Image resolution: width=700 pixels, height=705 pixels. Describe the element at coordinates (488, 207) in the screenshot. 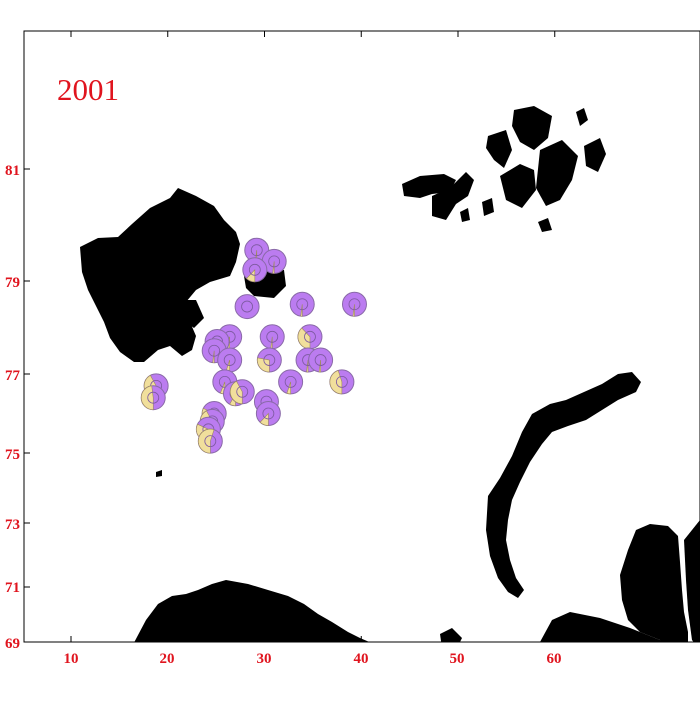

I see `franz-josef-islet-b` at that location.